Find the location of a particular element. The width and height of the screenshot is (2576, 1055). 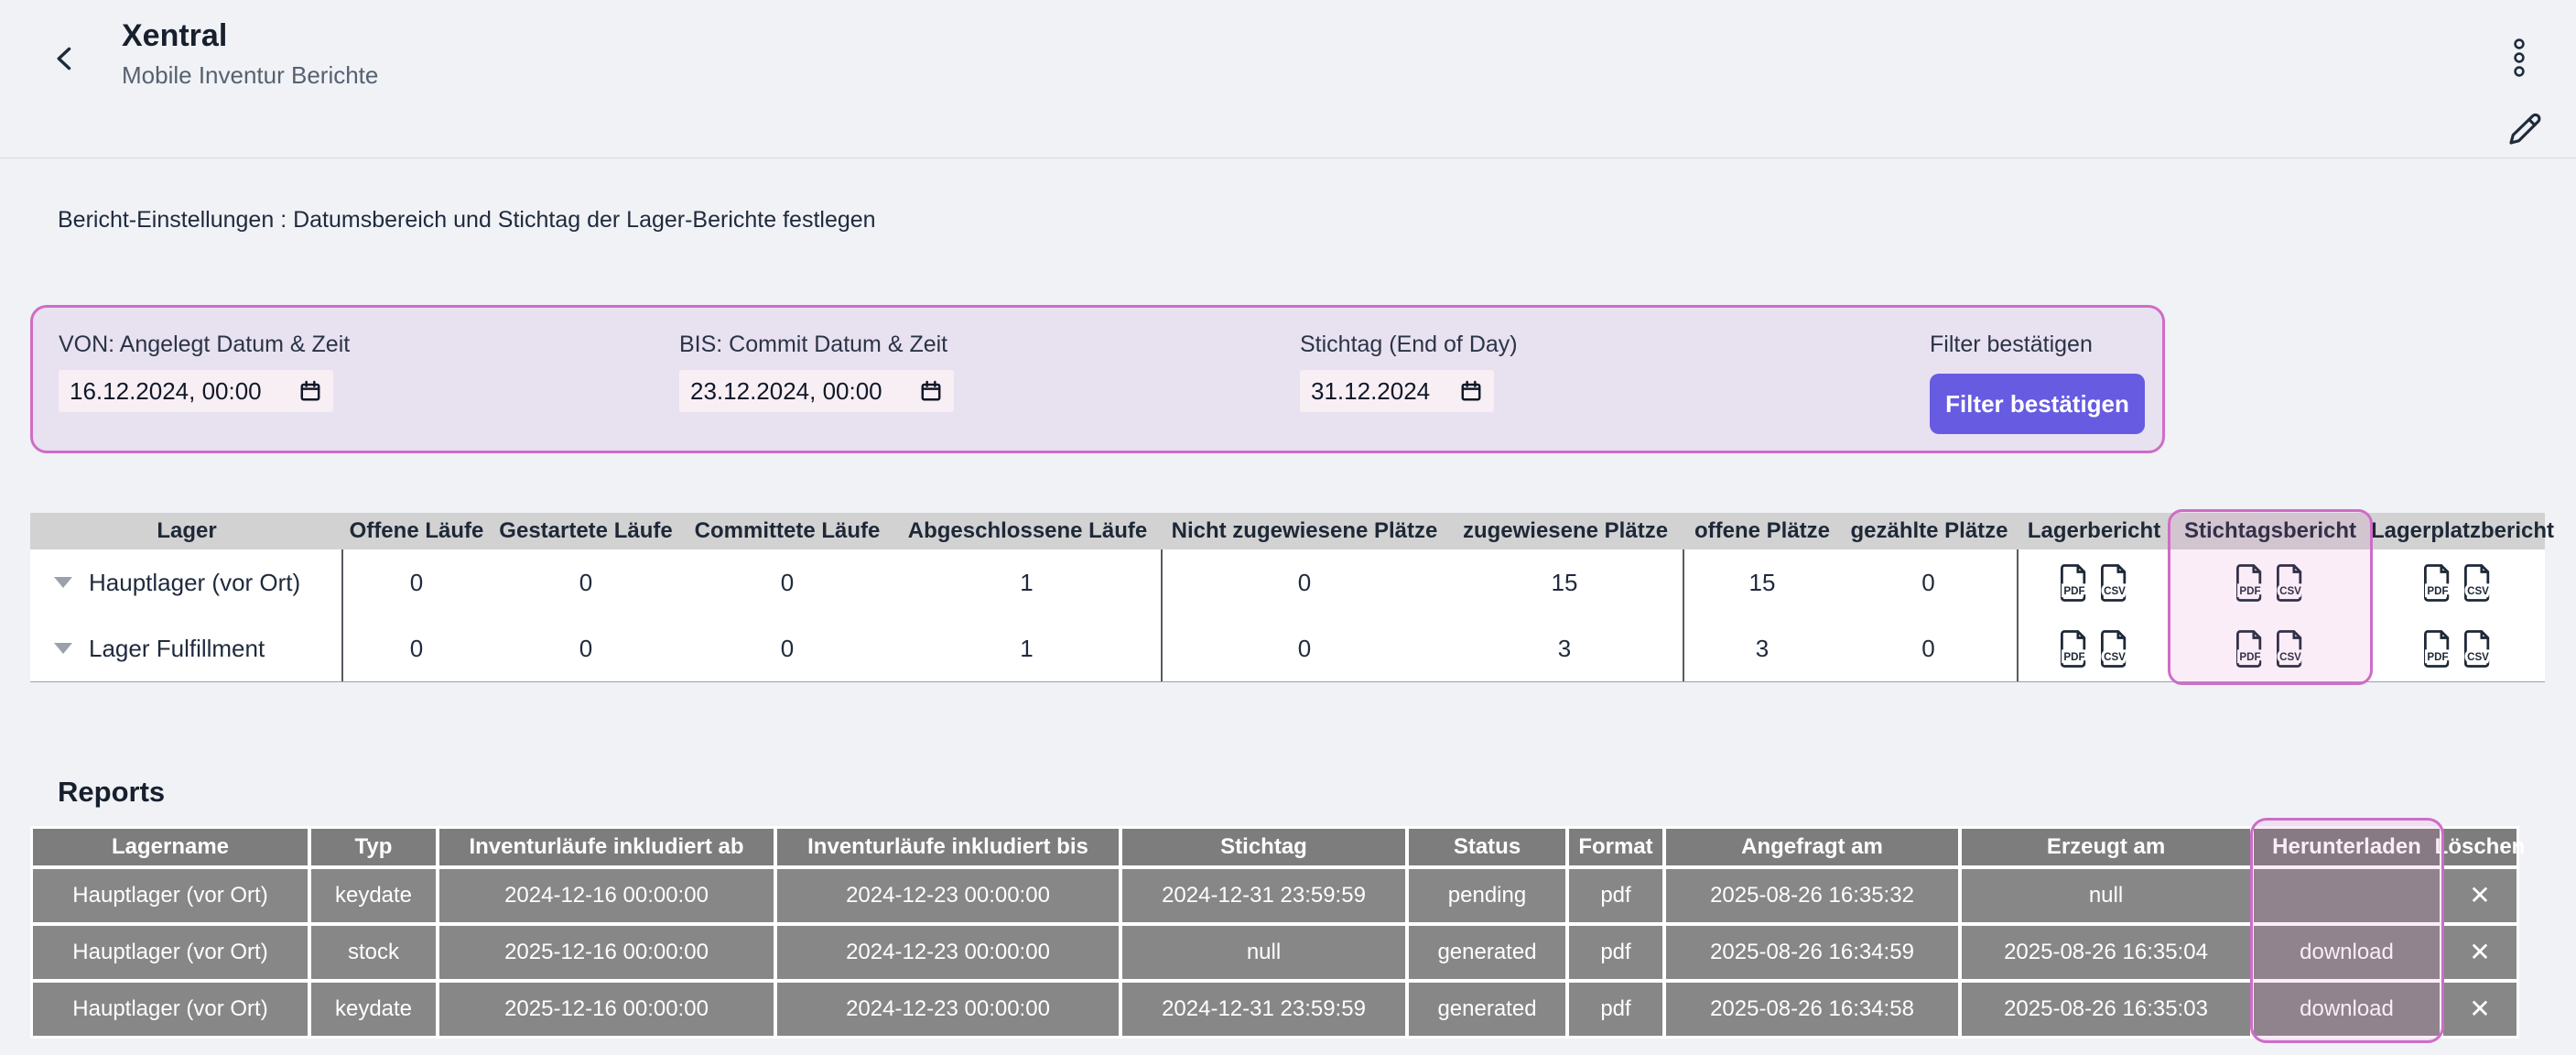

col-stichtagsbericht: Stichtagsbericht is located at coordinates (2270, 530).